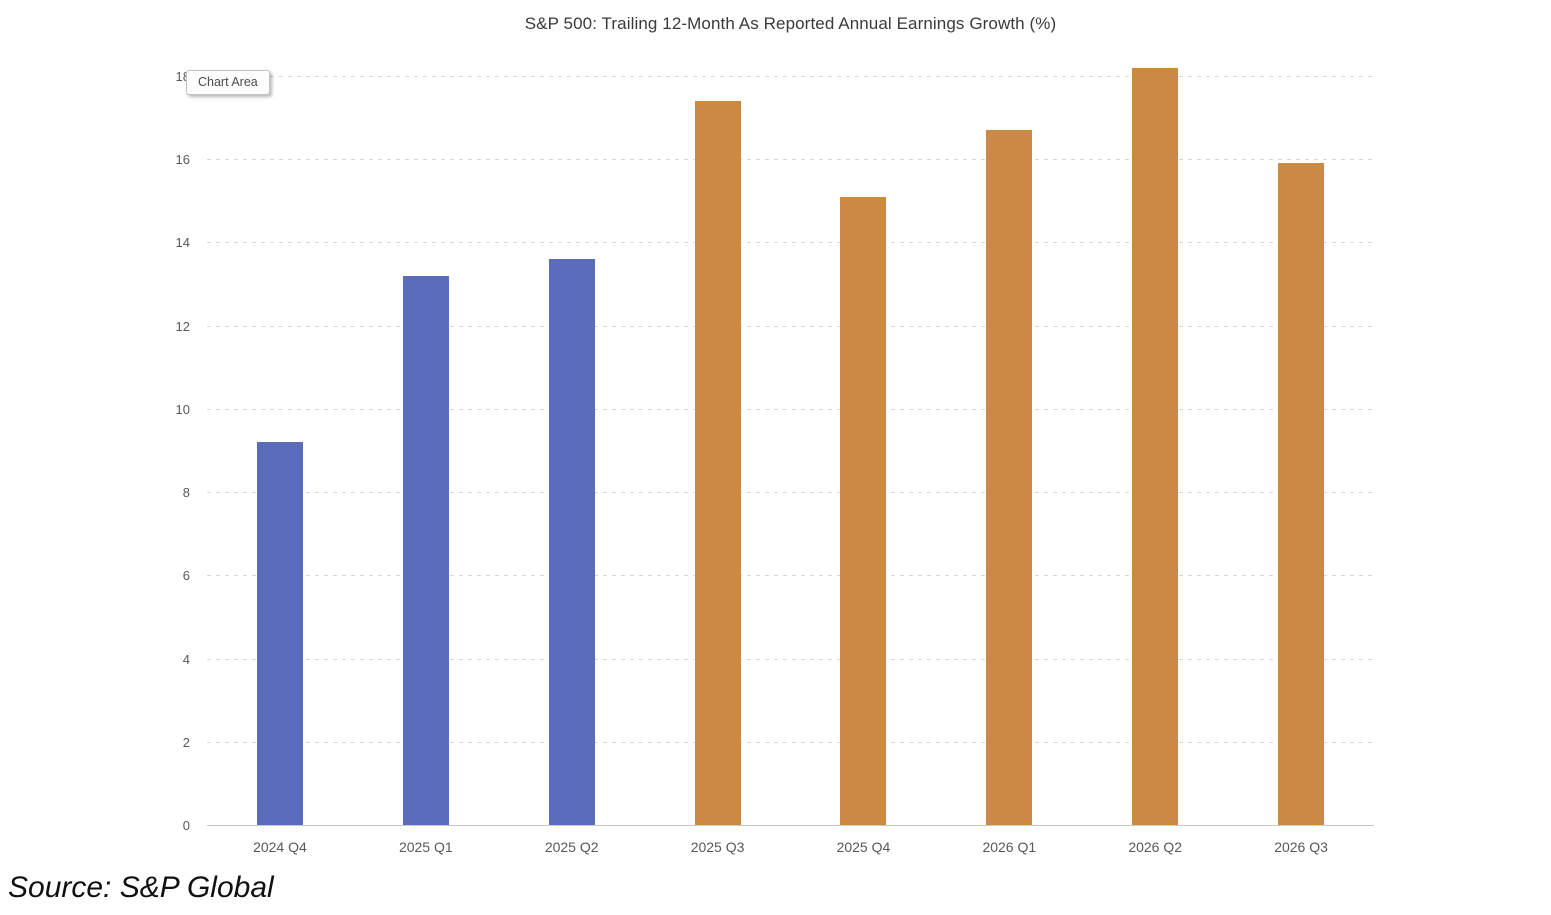  I want to click on source-attribution: Source: S&P Global, so click(141, 887).